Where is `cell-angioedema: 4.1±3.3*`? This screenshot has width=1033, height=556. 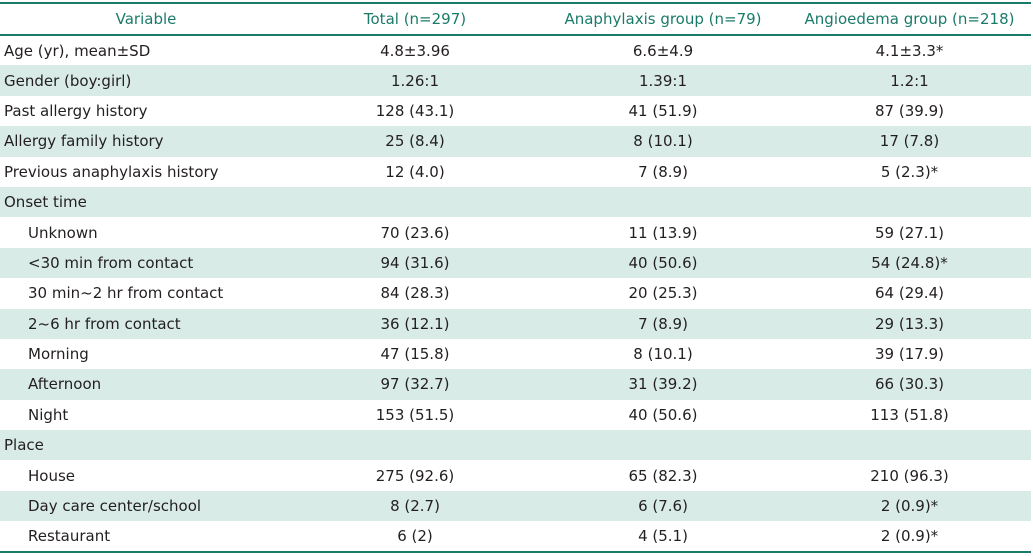 cell-angioedema: 4.1±3.3* is located at coordinates (909, 50).